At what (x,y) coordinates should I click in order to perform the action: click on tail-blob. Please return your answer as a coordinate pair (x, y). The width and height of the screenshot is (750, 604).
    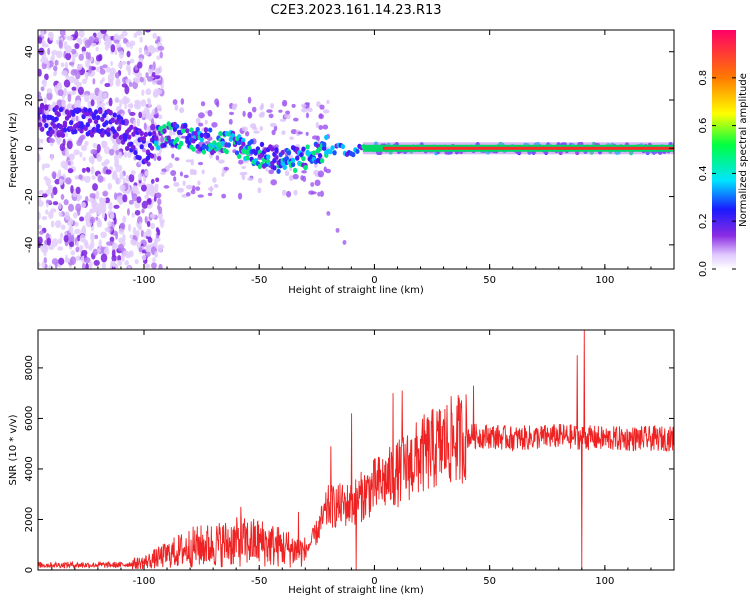
    Looking at the image, I should click on (344, 242).